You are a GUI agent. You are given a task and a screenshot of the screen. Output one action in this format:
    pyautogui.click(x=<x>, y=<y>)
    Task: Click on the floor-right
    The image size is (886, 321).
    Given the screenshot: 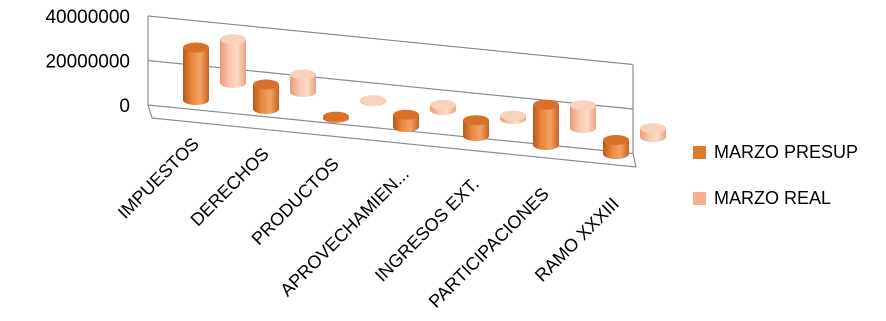 What is the action you would take?
    pyautogui.click(x=634, y=160)
    